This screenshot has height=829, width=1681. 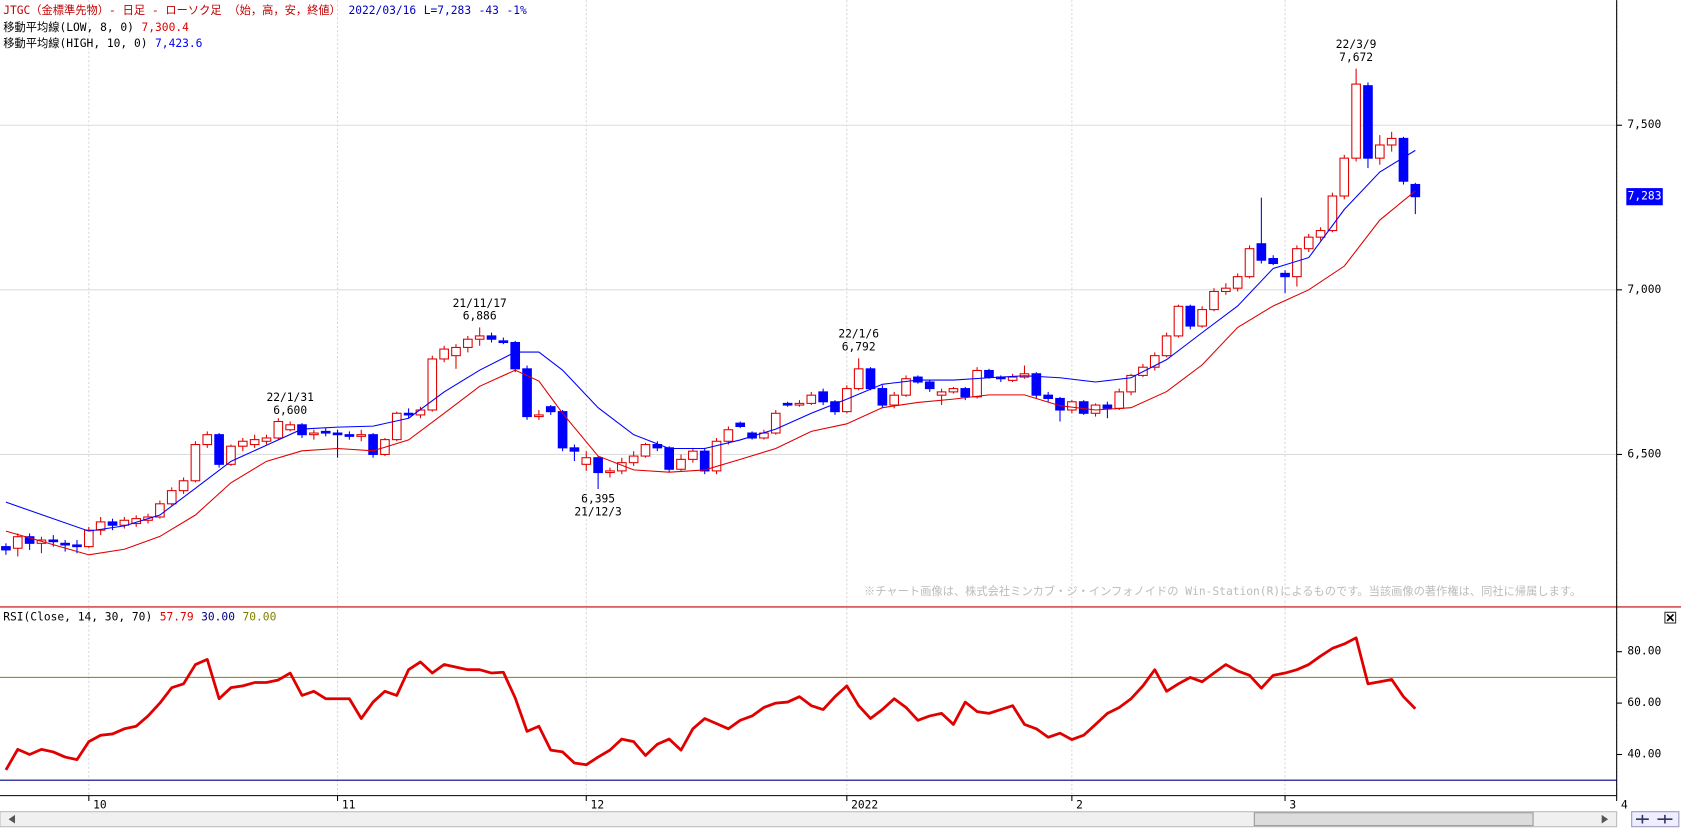 What do you see at coordinates (447, 10) in the screenshot?
I see `header-last: L=7,283` at bounding box center [447, 10].